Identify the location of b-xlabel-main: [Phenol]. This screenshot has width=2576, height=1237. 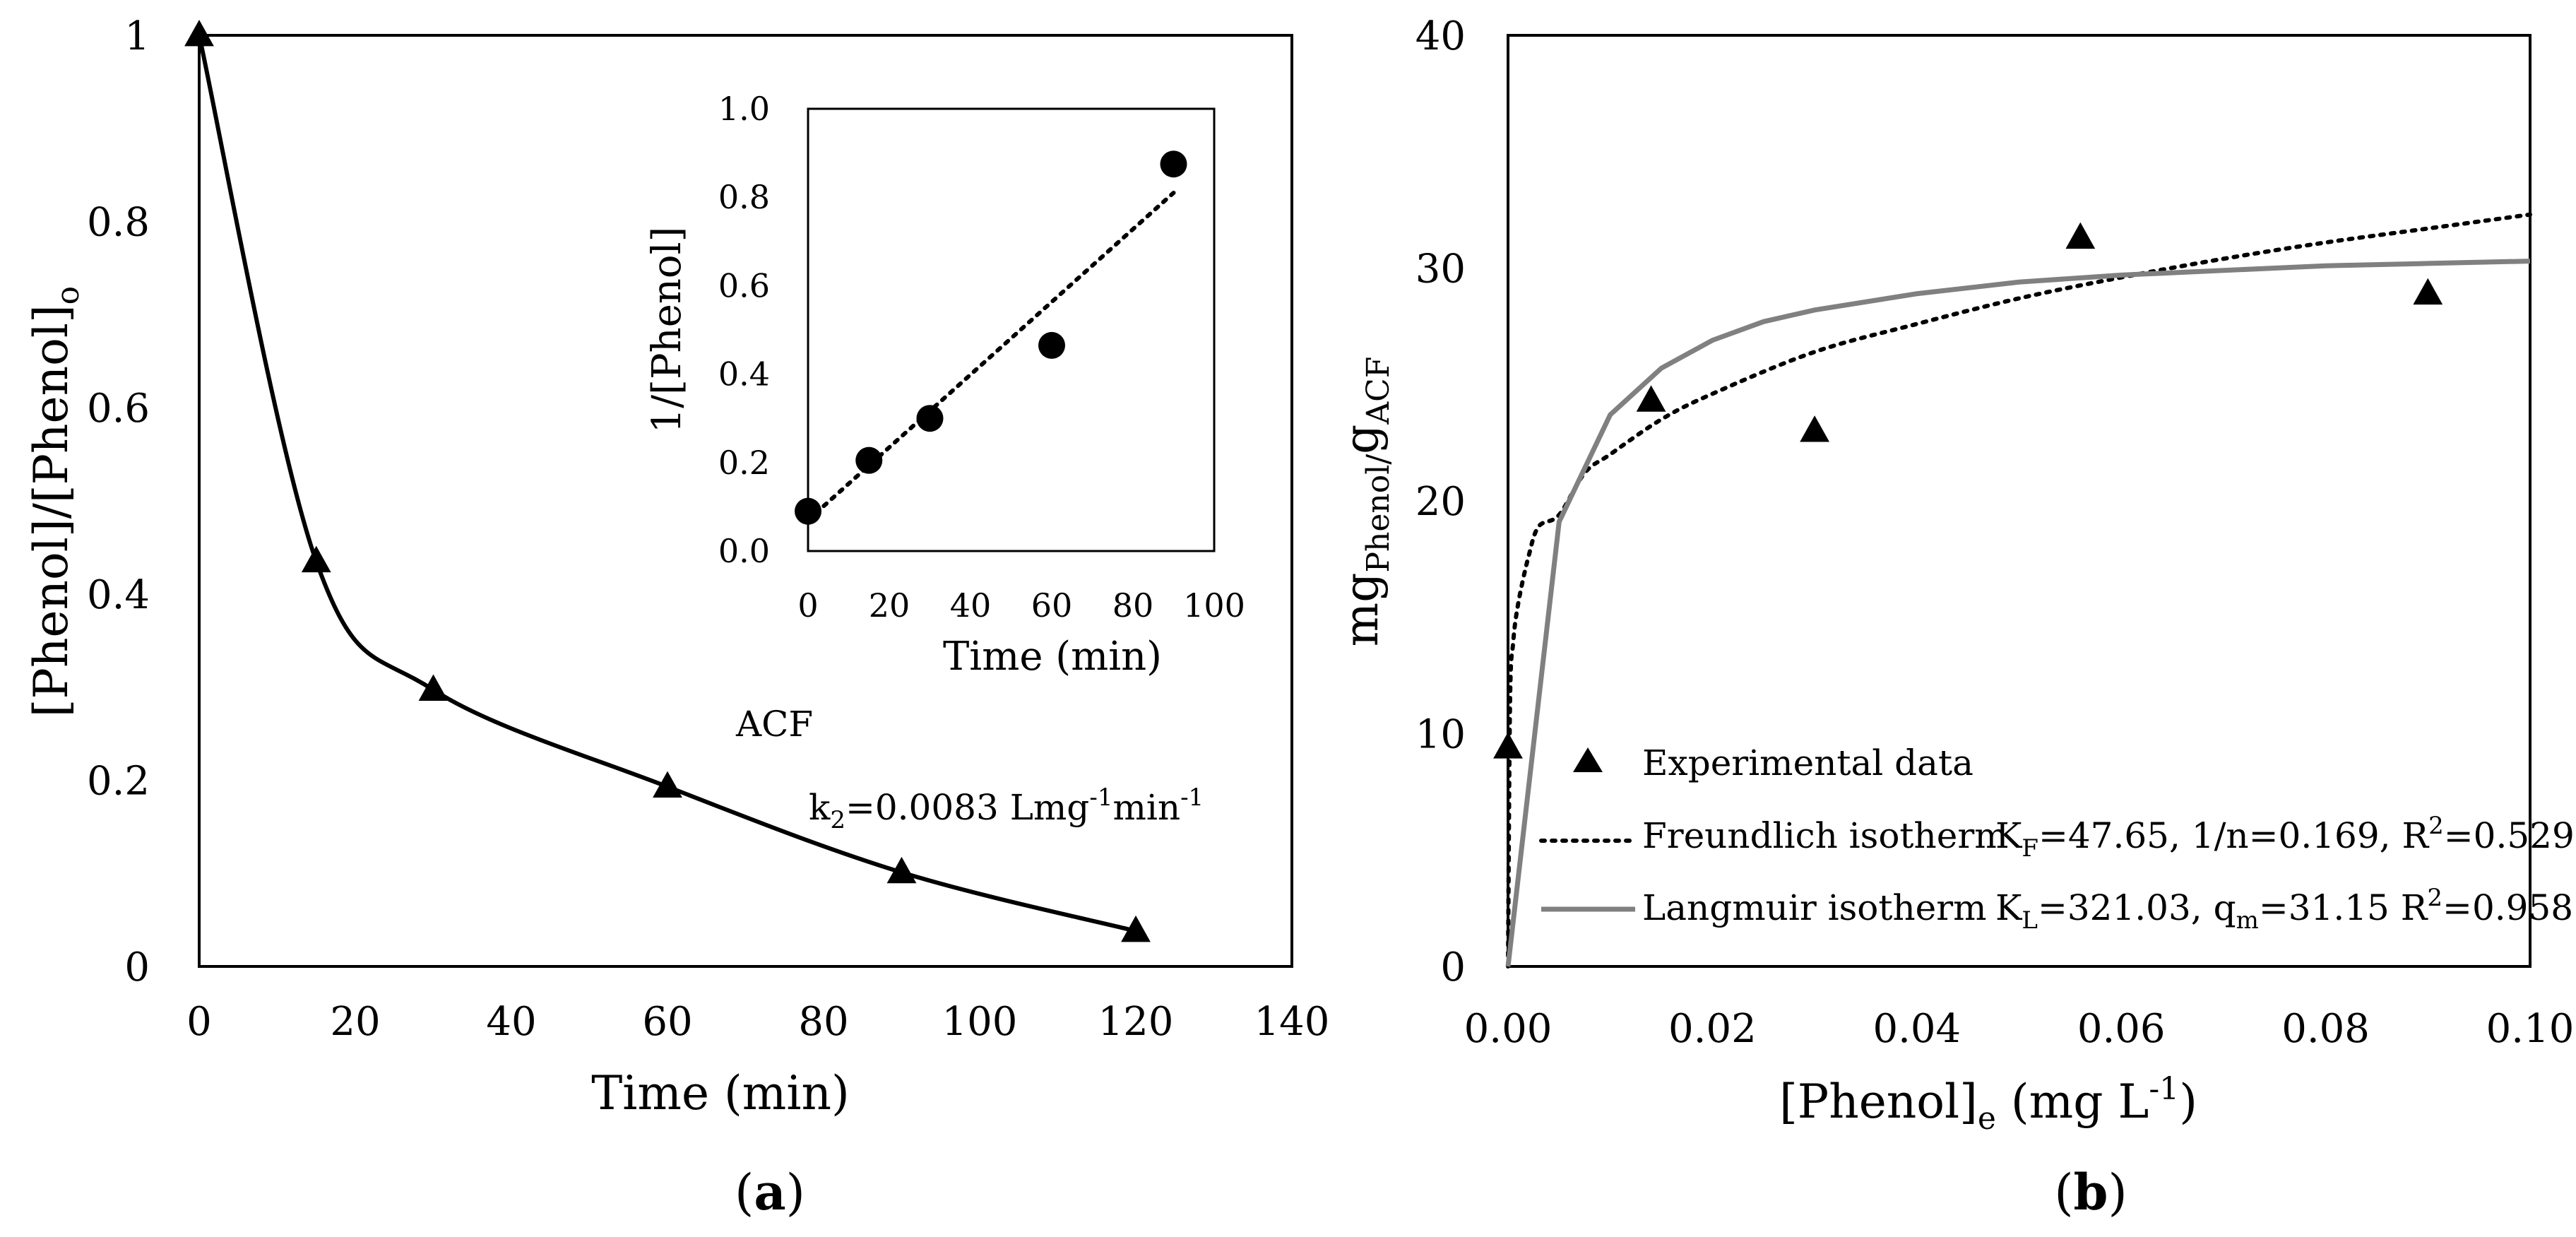
(1878, 1102).